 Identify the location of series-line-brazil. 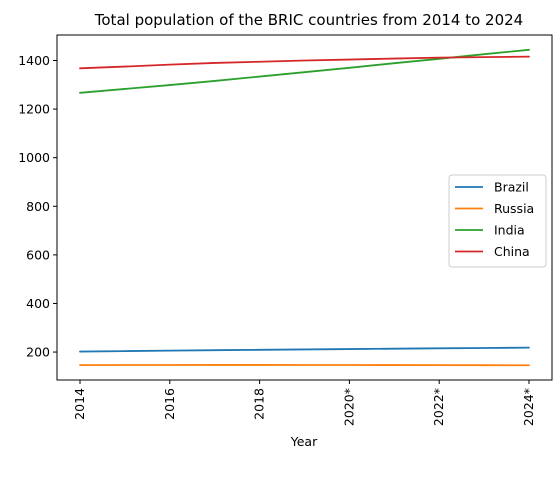
(304, 349).